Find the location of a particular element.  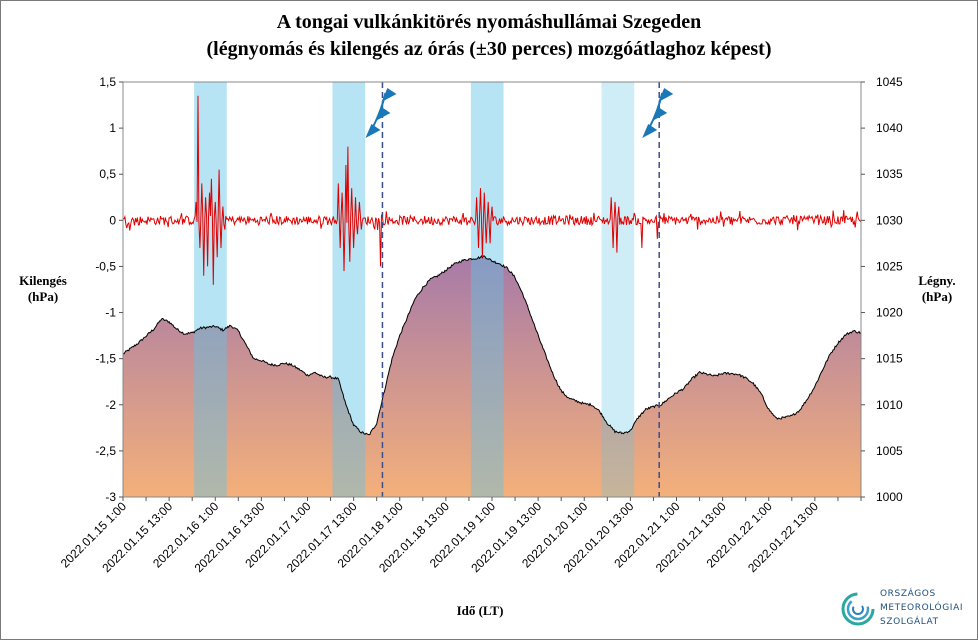

logo-text-line-1: ORSZÁGOS is located at coordinates (908, 594).